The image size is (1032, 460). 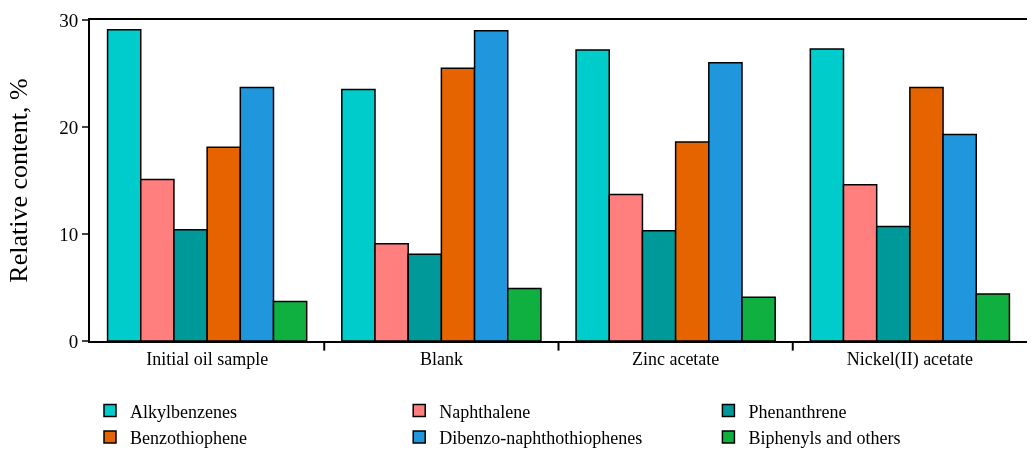 I want to click on legend-label: Dibenzo-naphthothiophenes, so click(x=541, y=437).